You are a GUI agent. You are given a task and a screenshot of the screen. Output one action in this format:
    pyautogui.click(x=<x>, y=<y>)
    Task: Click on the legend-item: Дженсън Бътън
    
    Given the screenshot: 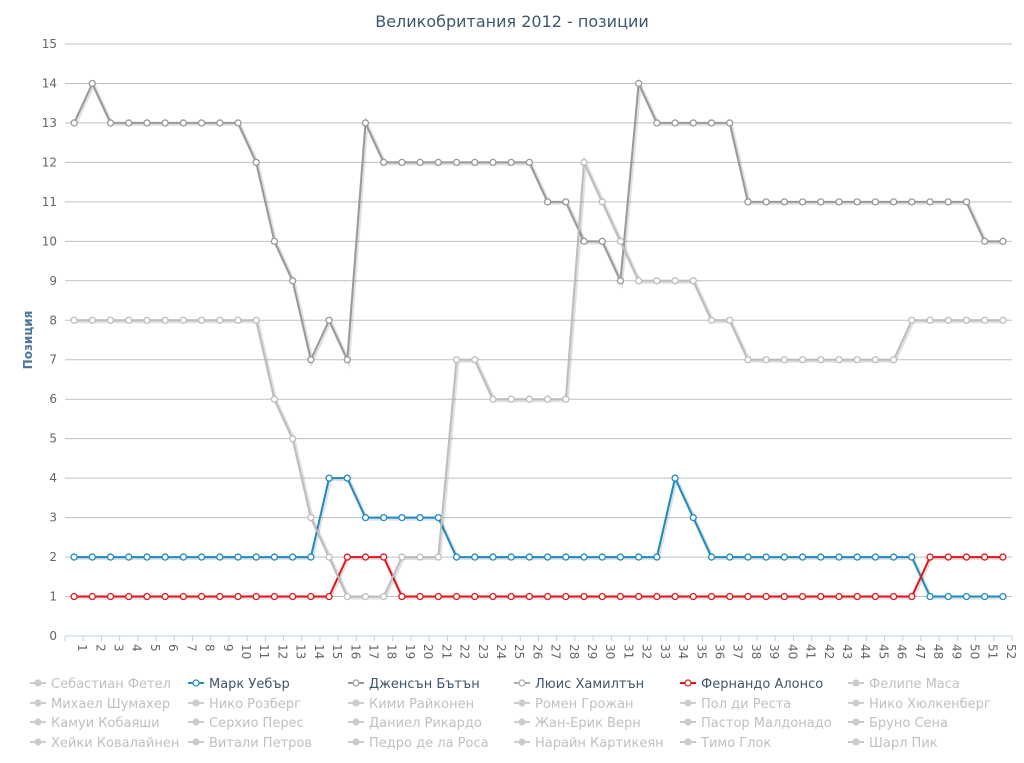 What is the action you would take?
    pyautogui.click(x=414, y=684)
    